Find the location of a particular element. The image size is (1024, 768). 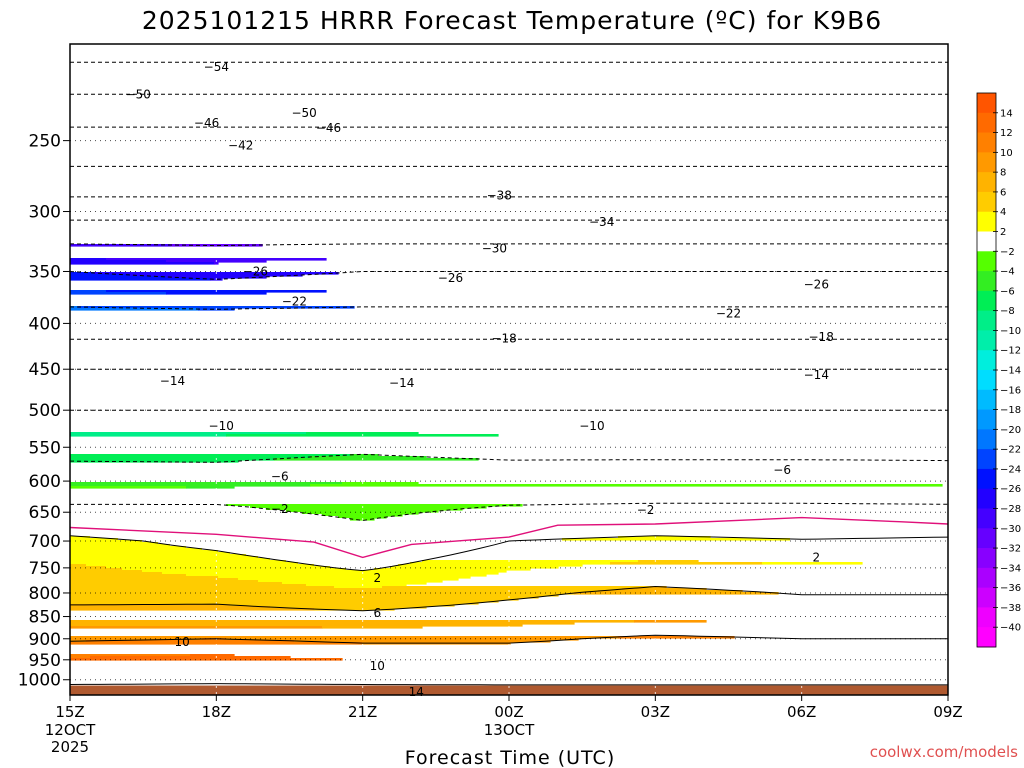

x-tick-date-label: 12OCT is located at coordinates (70, 730).